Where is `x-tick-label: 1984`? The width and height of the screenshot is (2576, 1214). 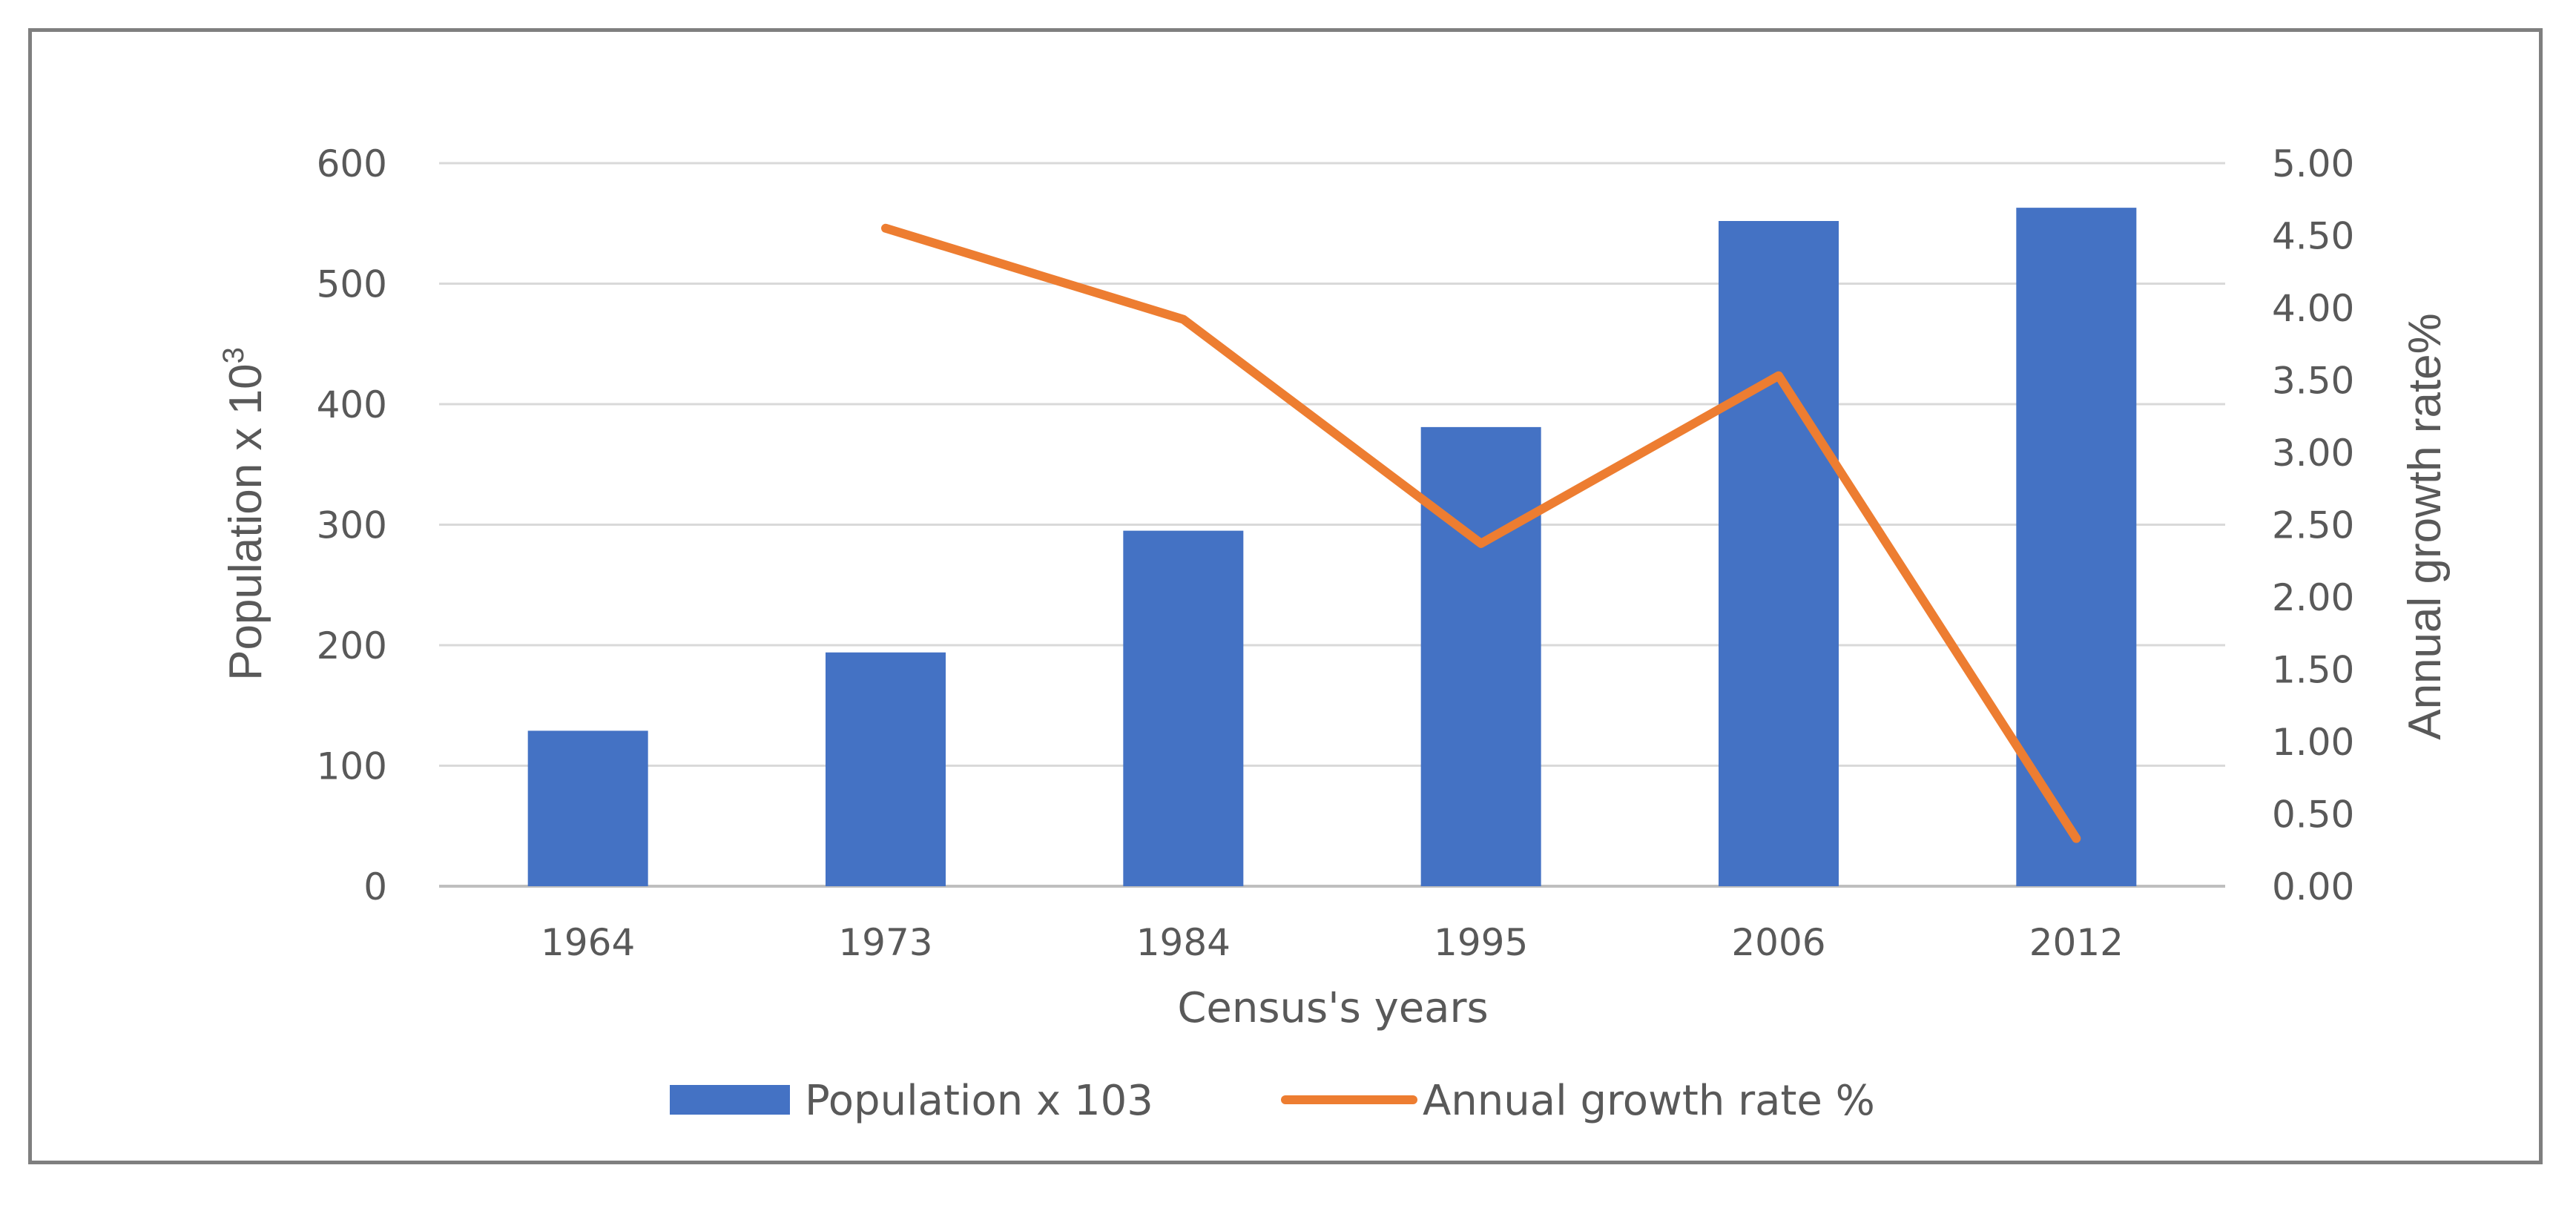
x-tick-label: 1984 is located at coordinates (1184, 942).